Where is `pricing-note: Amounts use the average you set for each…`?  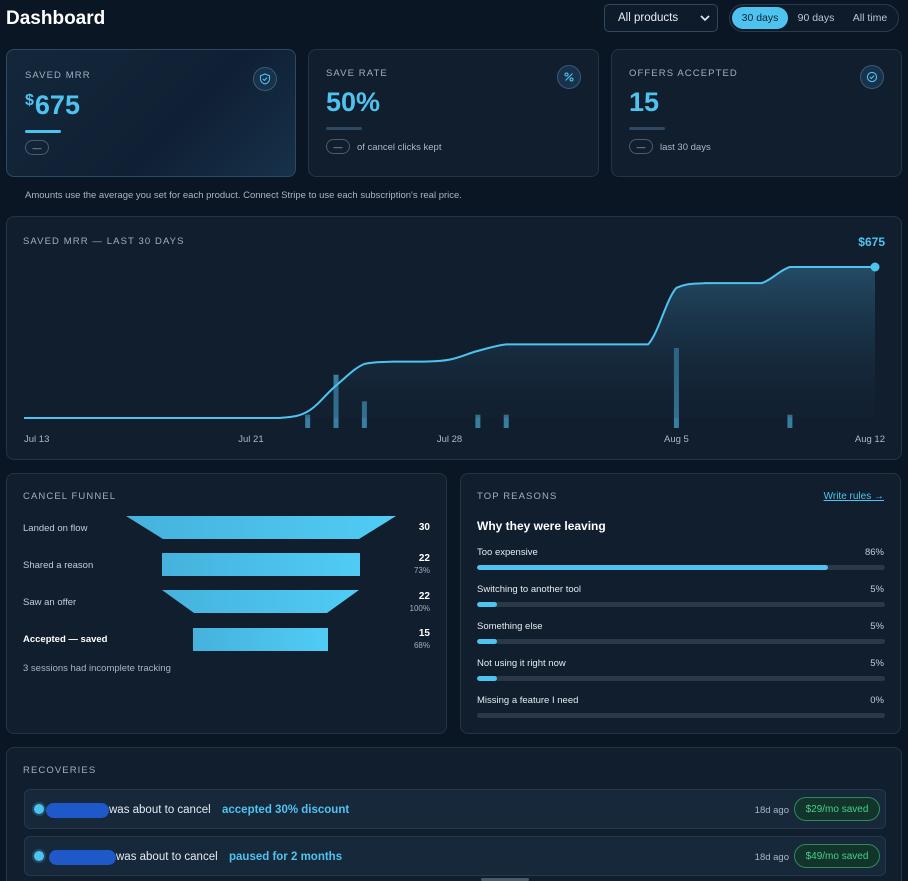
pricing-note: Amounts use the average you set for each… is located at coordinates (243, 195).